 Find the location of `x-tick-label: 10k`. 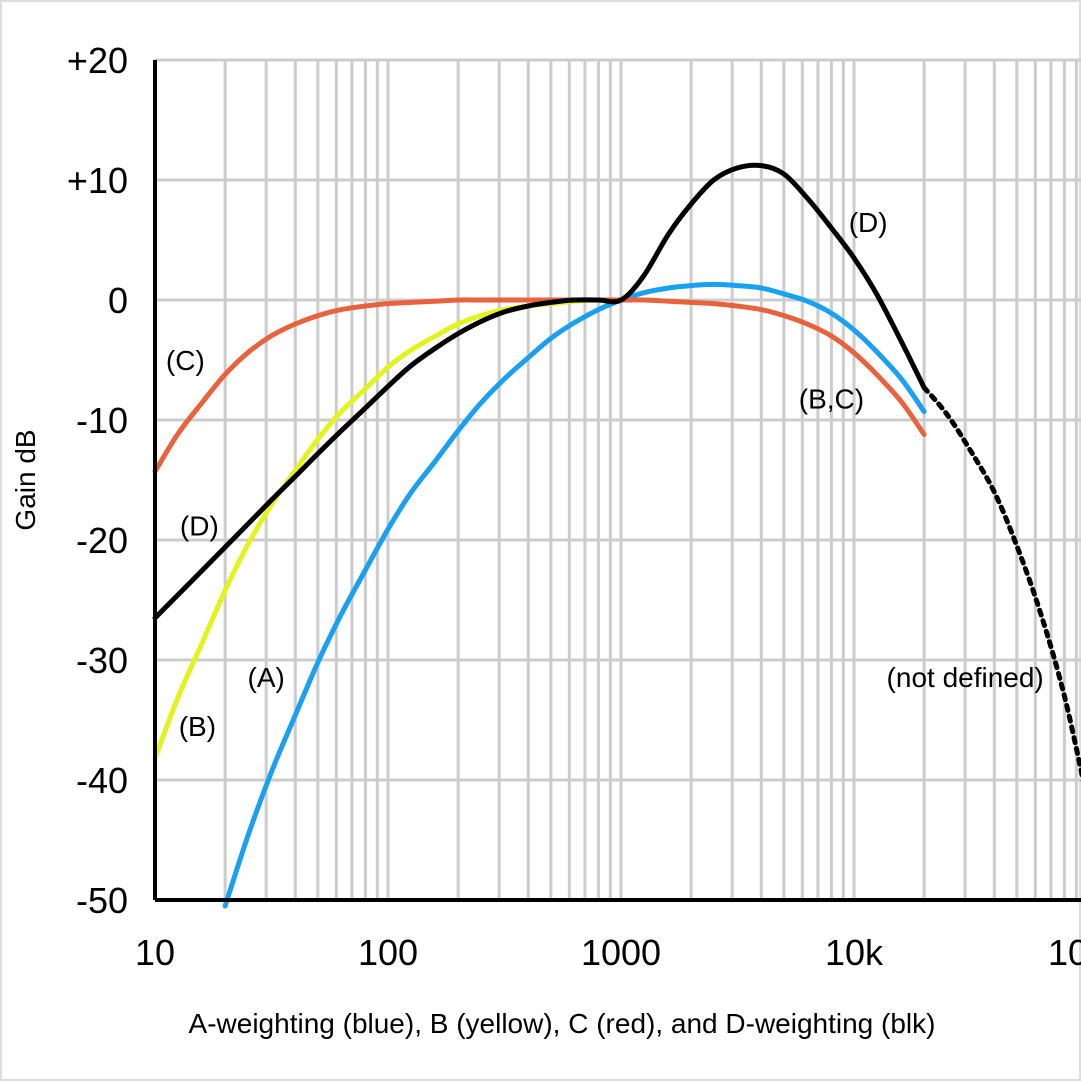

x-tick-label: 10k is located at coordinates (854, 952).